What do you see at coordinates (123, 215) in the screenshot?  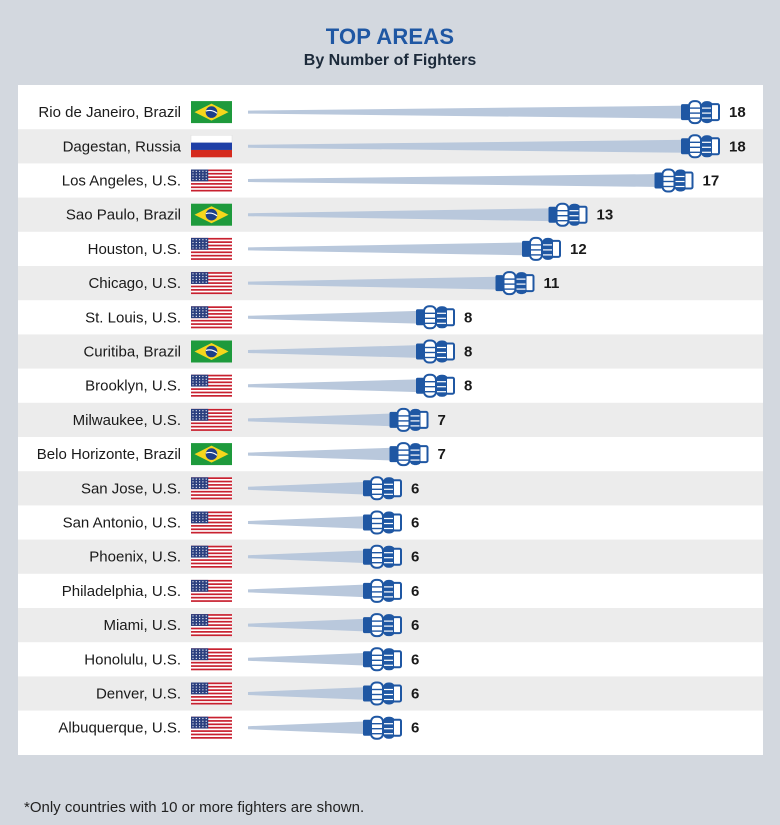 I see `category-label: Sao Paulo, Brazil` at bounding box center [123, 215].